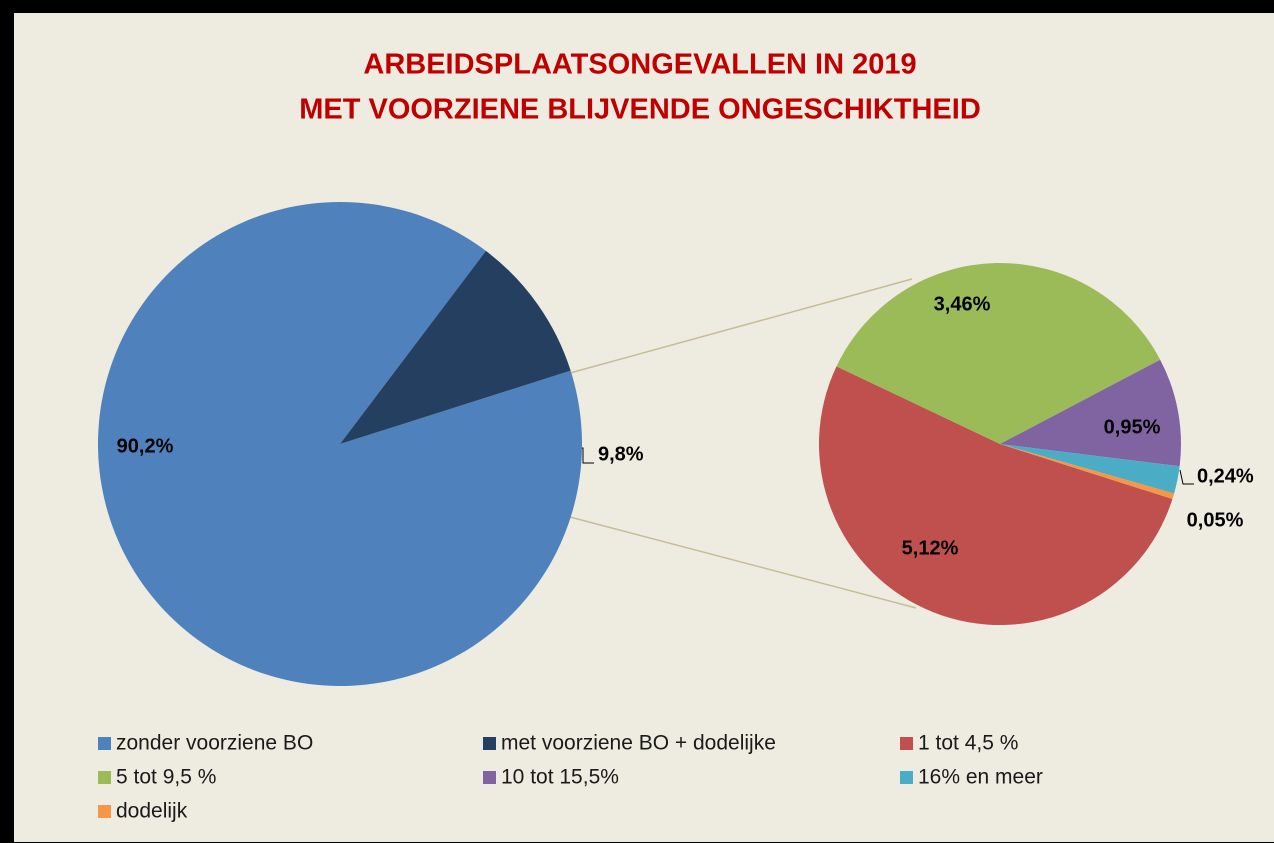 This screenshot has width=1274, height=843. Describe the element at coordinates (962, 304) in the screenshot. I see `data-label: 3,46%` at that location.